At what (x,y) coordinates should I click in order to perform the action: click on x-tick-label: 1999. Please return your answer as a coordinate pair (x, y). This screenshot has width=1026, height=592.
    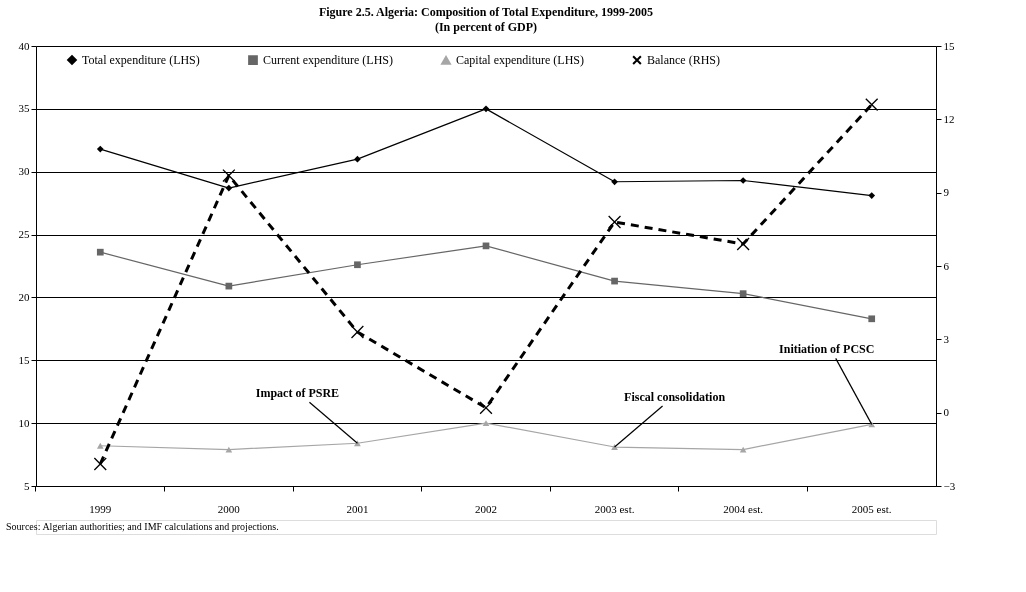
    Looking at the image, I should click on (100, 508).